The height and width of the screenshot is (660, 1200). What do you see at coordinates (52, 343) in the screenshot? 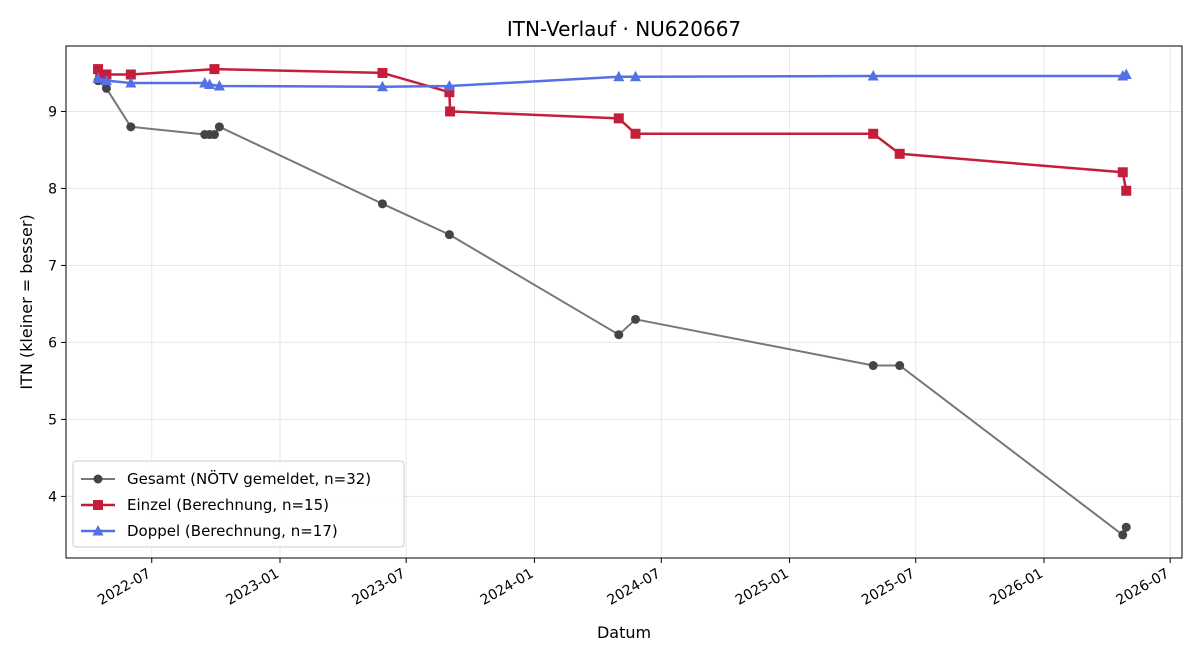
I see `y-tick-label: 6` at bounding box center [52, 343].